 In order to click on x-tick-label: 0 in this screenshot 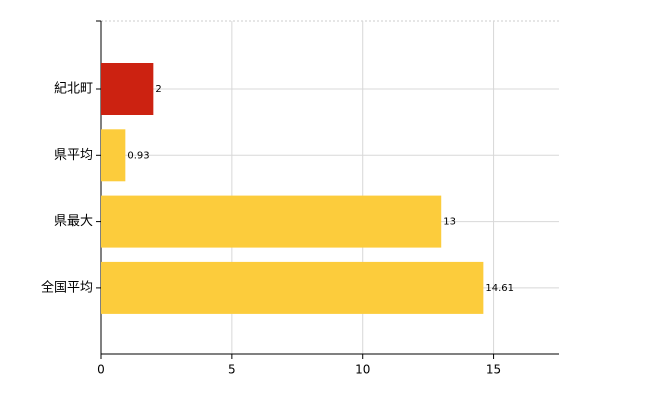, I will do `click(101, 370)`.